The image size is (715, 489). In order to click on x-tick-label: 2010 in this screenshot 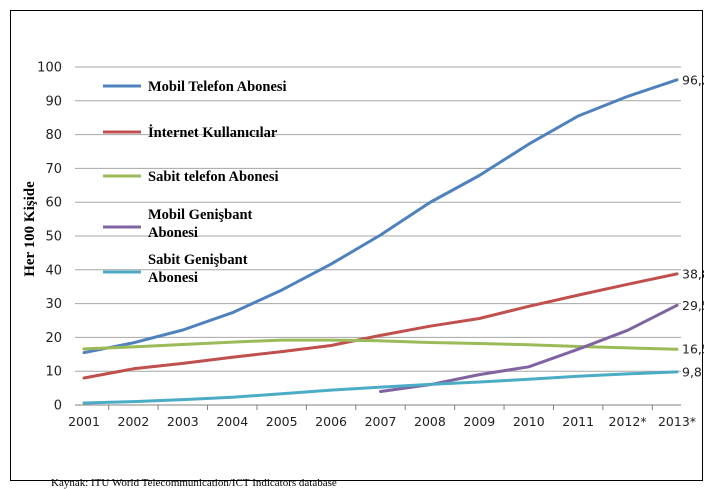, I will do `click(529, 421)`.